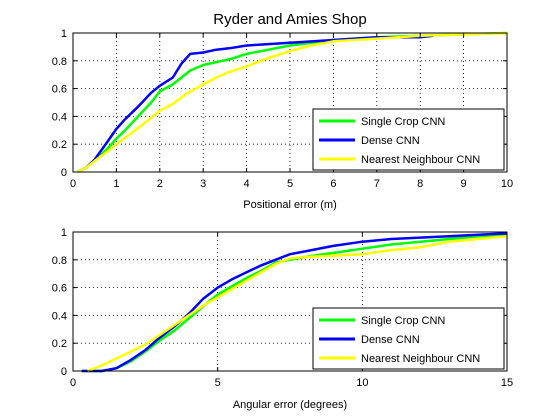 The height and width of the screenshot is (420, 560). Describe the element at coordinates (420, 184) in the screenshot. I see `x-tick-label: 8` at that location.